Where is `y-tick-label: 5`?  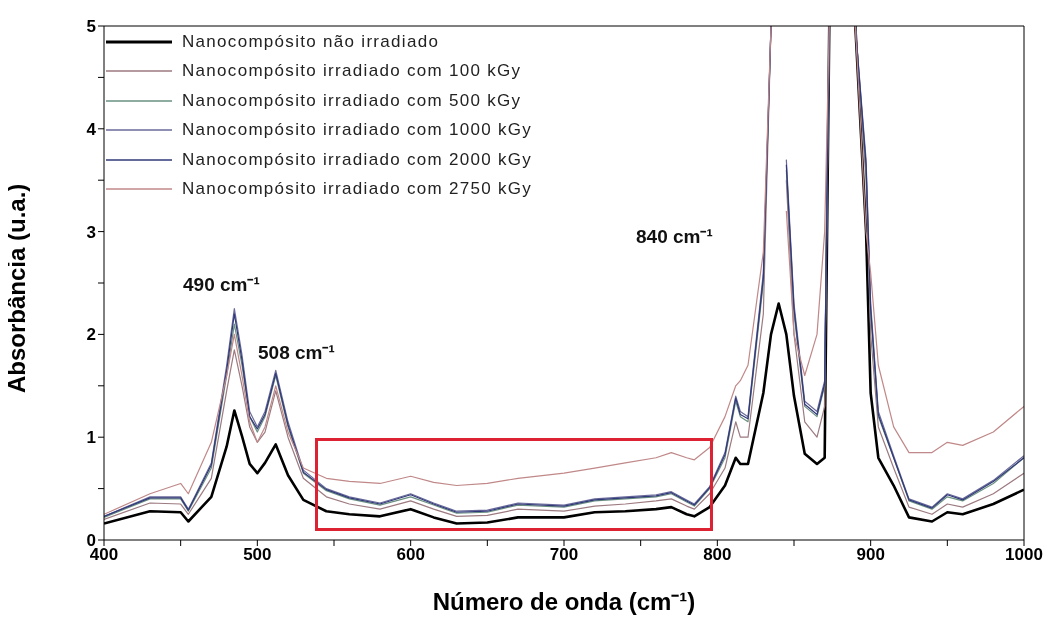
y-tick-label: 5 is located at coordinates (91, 27).